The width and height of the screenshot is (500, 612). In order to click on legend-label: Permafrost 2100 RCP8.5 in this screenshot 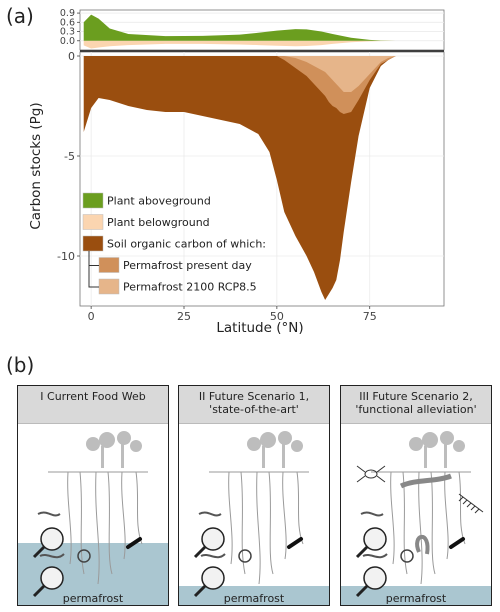, I will do `click(190, 287)`.